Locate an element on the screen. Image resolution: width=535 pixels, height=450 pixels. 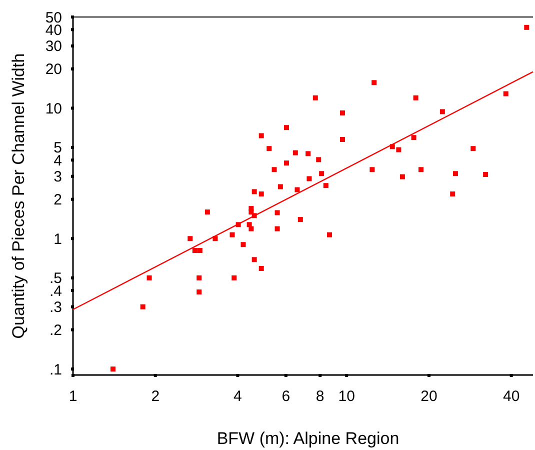
x-tick-label: 1 is located at coordinates (73, 396).